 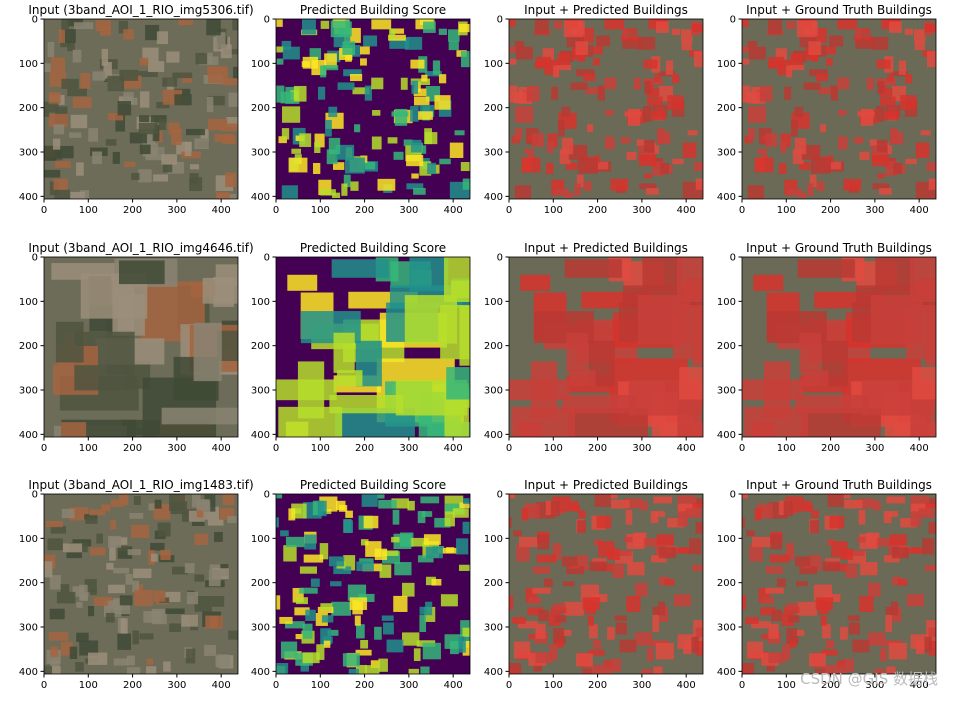 What do you see at coordinates (874, 685) in the screenshot?
I see `x-tick-label: 300` at bounding box center [874, 685].